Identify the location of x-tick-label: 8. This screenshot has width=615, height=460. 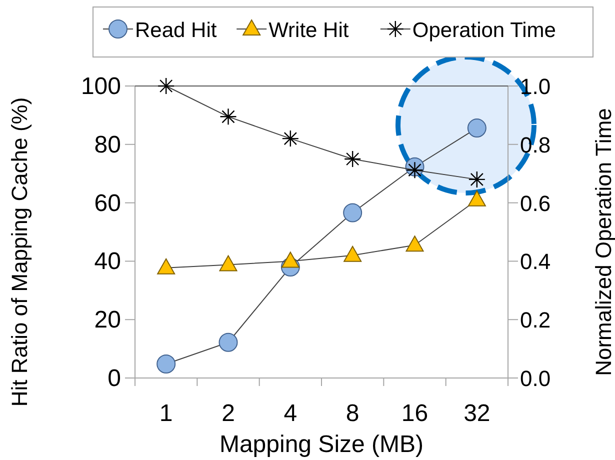
(353, 413).